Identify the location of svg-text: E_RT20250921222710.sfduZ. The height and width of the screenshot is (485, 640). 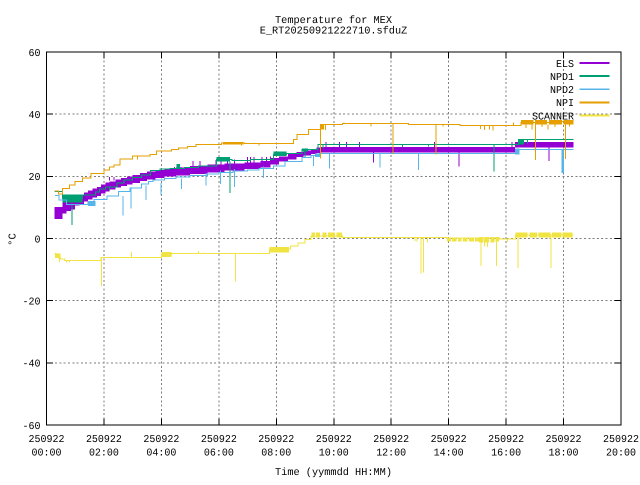
(334, 31).